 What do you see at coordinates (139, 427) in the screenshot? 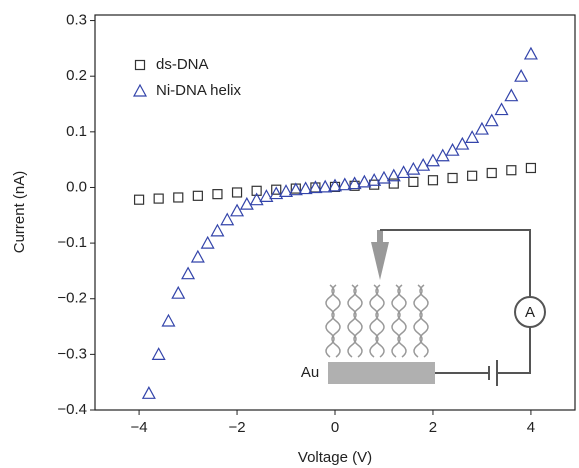
I see `x-tick-label: −4` at bounding box center [139, 427].